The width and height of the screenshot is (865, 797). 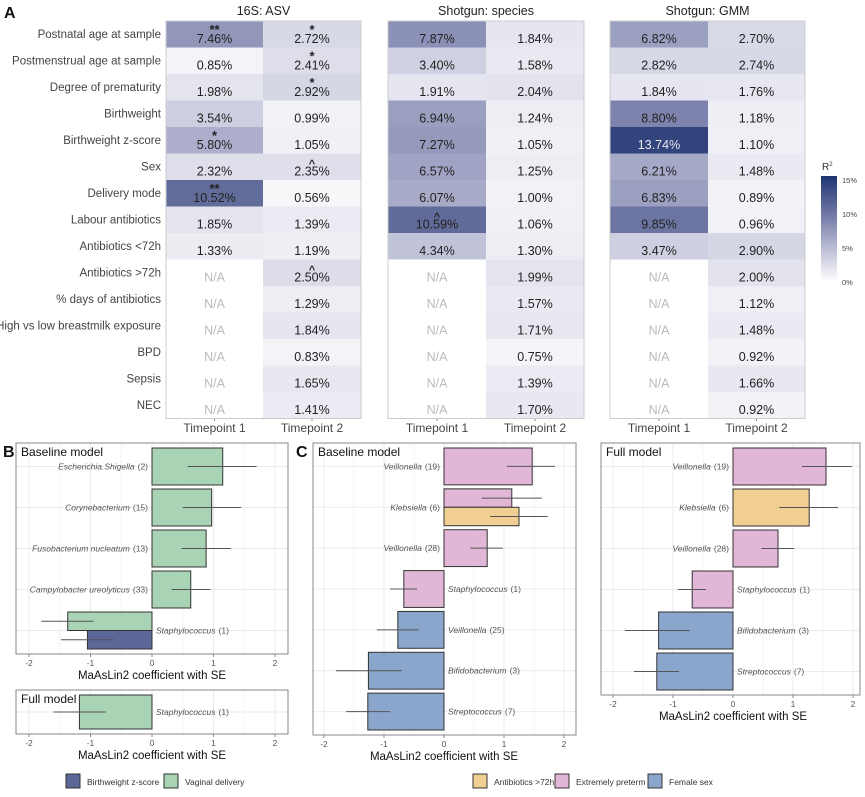 What do you see at coordinates (610, 782) in the screenshot?
I see `legend-label: Extremely preterm` at bounding box center [610, 782].